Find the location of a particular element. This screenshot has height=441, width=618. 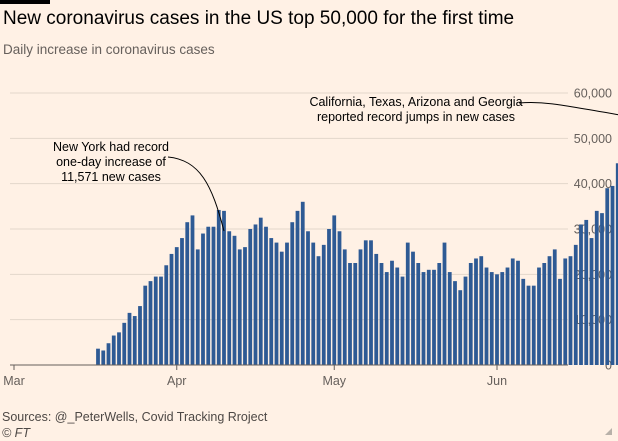

ft-brand-bar is located at coordinates (25, 2).